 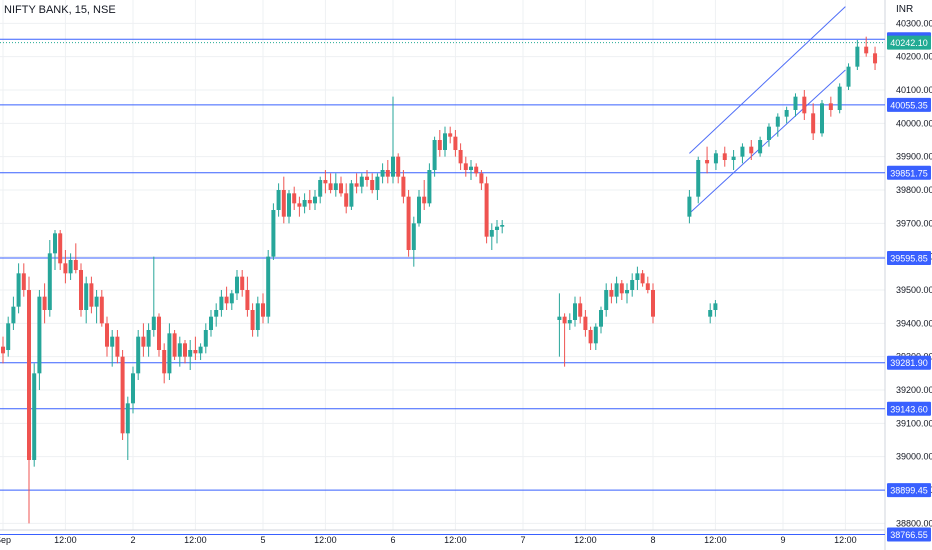 I want to click on last-price-tag-bg, so click(x=909, y=42).